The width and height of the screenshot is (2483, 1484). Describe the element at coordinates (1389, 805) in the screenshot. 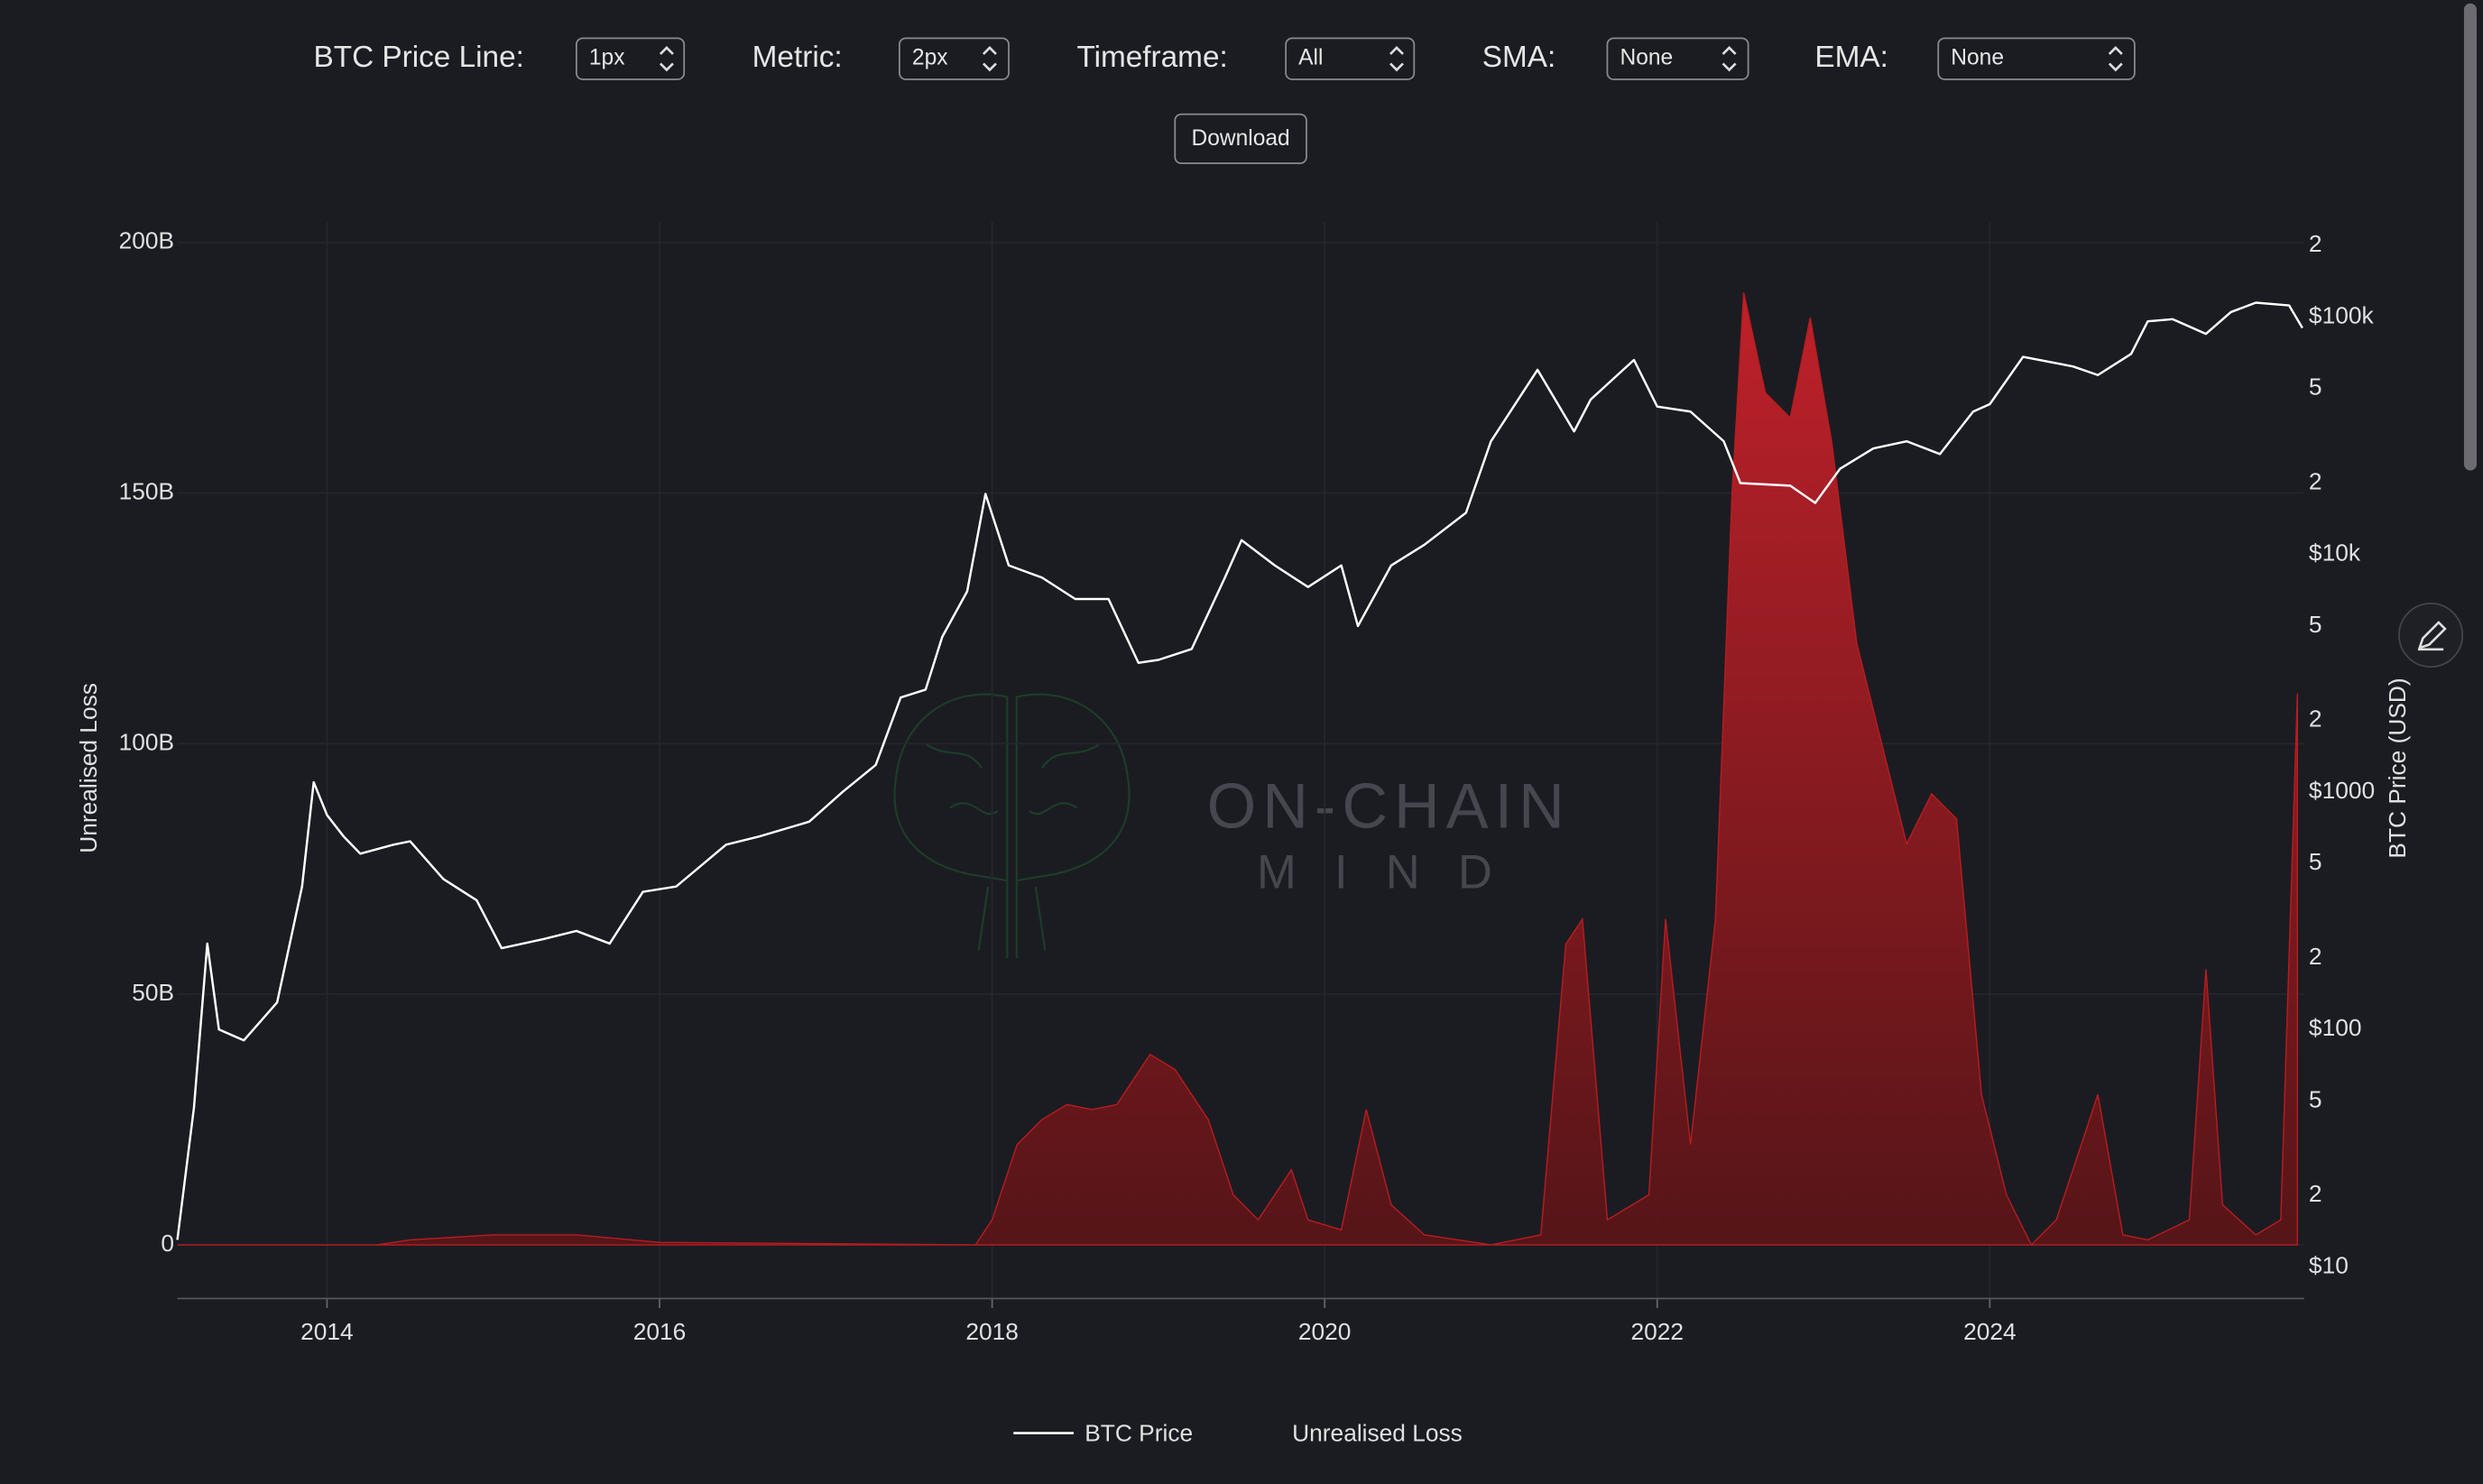

I see `watermark-text: ON-CHAIN` at that location.